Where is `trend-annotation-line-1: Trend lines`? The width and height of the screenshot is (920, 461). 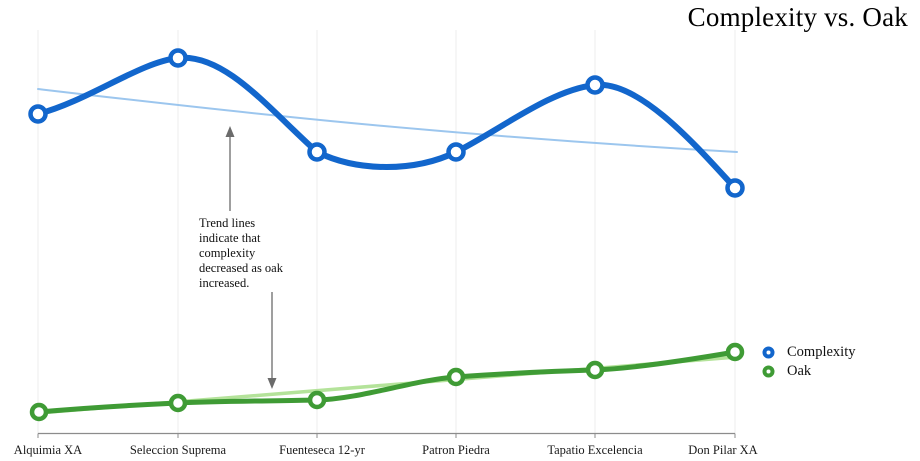
trend-annotation-line-1: Trend lines is located at coordinates (227, 223).